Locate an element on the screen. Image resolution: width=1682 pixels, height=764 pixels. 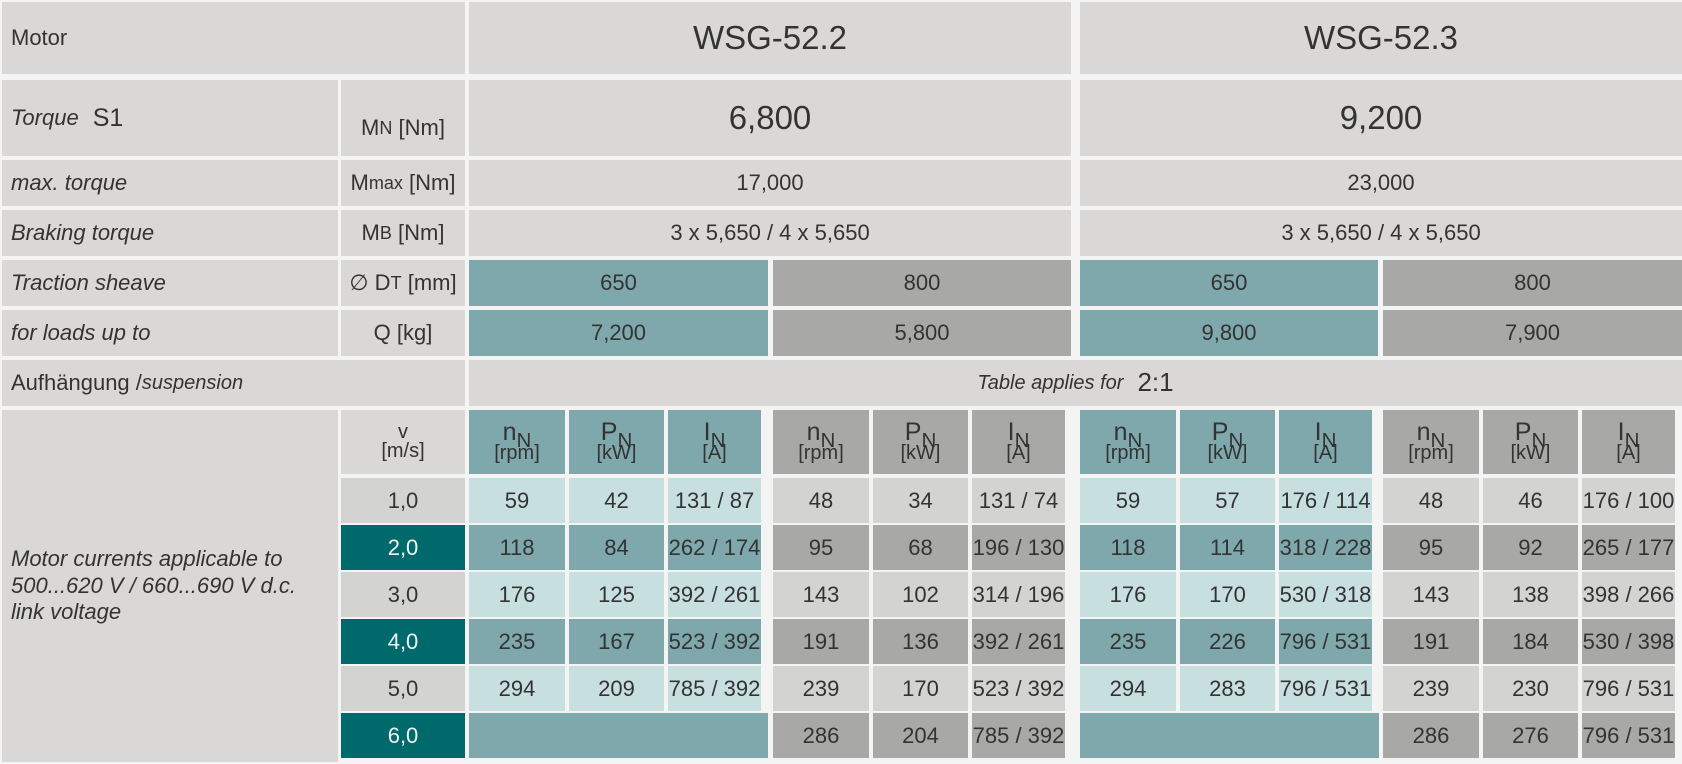
max-torque-value-wsg-52-2: 17,000 is located at coordinates (770, 183).